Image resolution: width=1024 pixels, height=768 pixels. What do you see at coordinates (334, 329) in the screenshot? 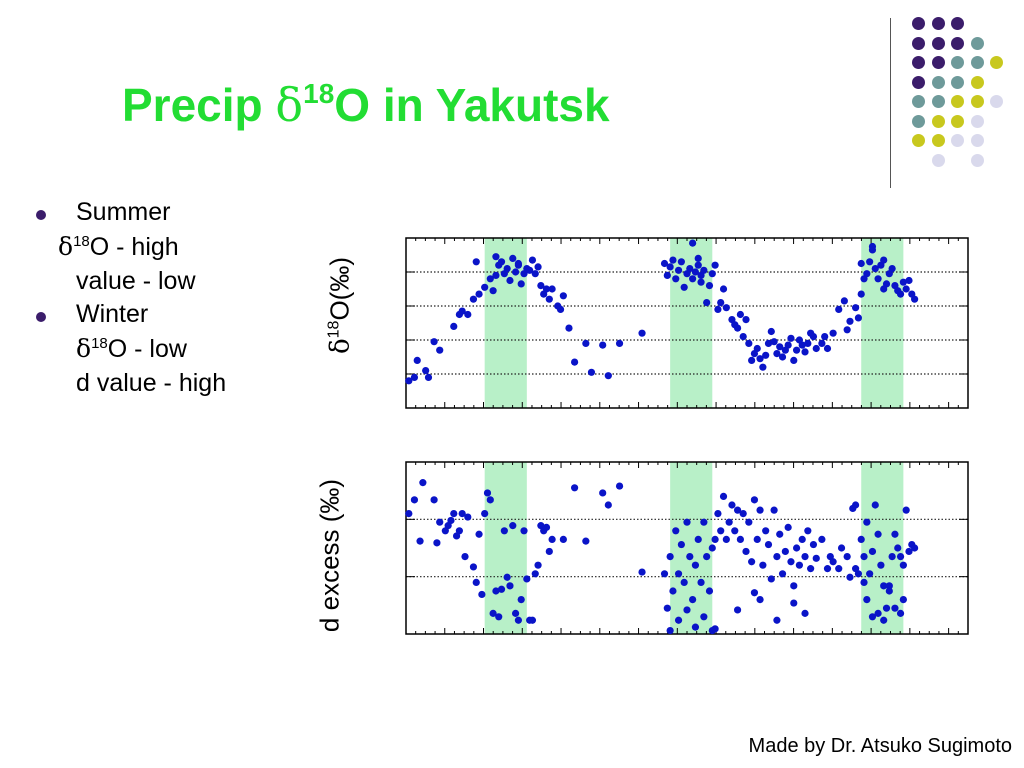
I see `superscript: 18` at bounding box center [334, 329].